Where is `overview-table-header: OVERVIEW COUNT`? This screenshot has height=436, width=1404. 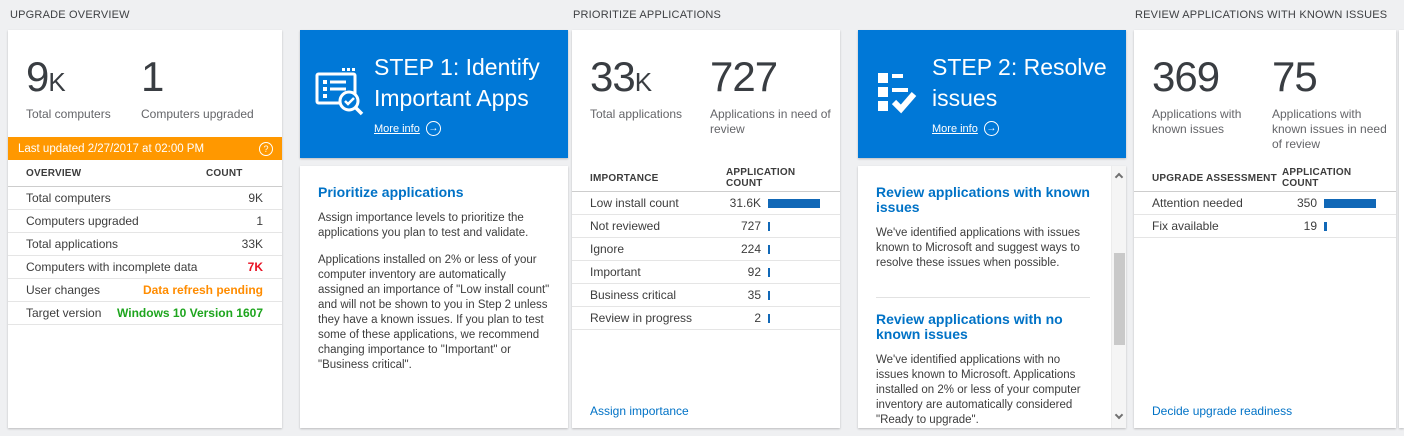 overview-table-header: OVERVIEW COUNT is located at coordinates (145, 173).